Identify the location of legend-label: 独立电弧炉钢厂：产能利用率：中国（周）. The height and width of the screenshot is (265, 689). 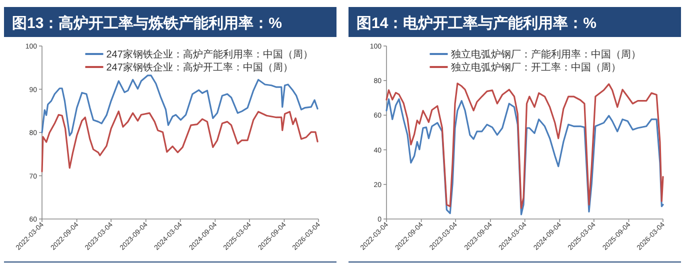
(545, 54).